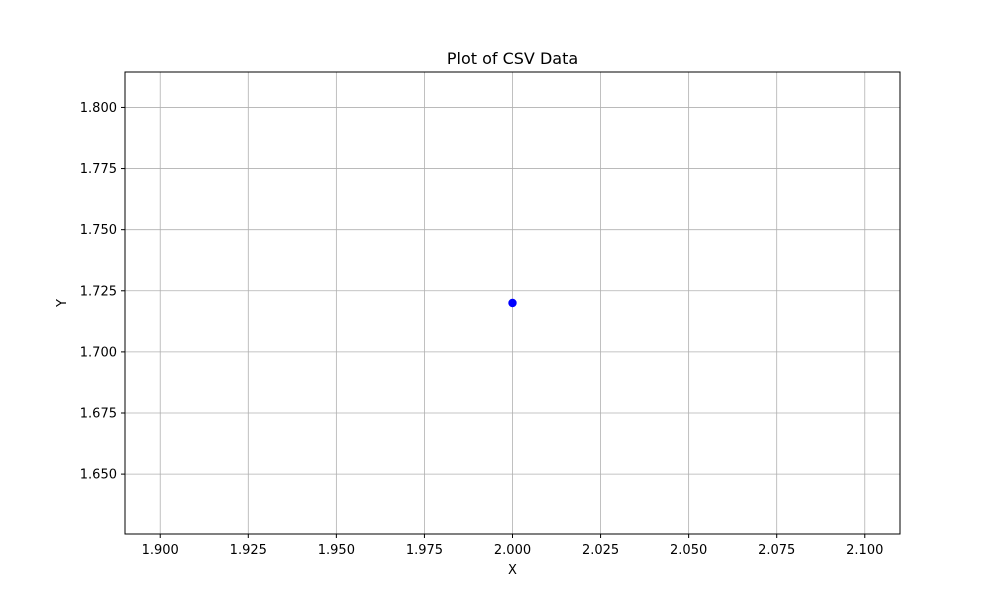 Image resolution: width=1000 pixels, height=600 pixels. I want to click on chart-title: Plot of CSV Data, so click(512, 58).